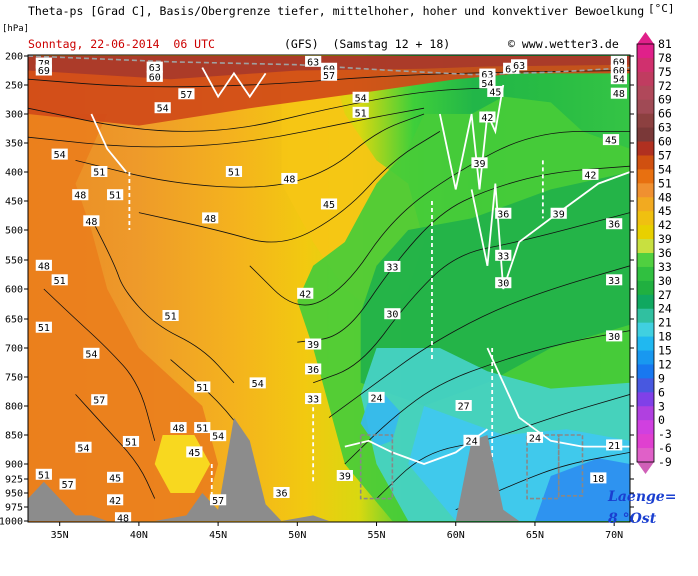 This screenshot has height=576, width=698. Describe the element at coordinates (380, 420) in the screenshot. I see `cool-pocket-region` at that location.